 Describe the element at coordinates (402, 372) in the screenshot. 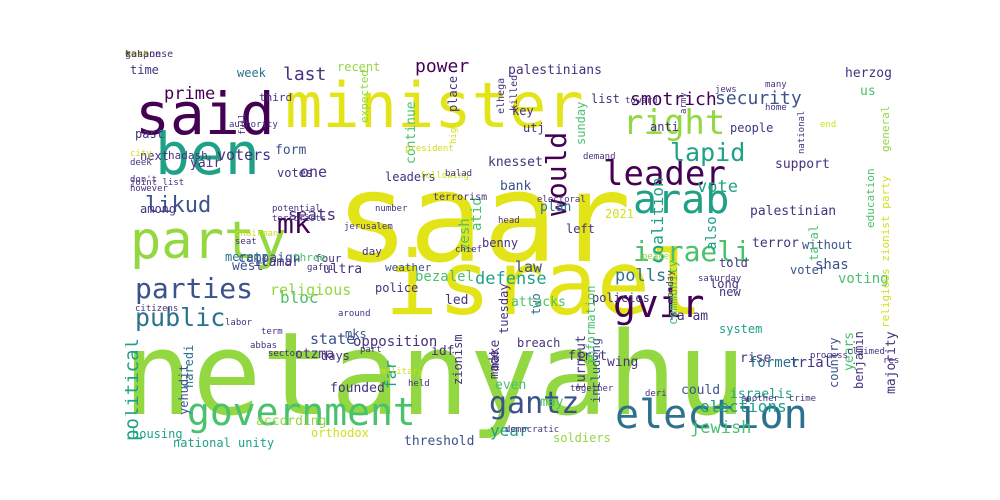

I see `cloud-word: military` at that location.